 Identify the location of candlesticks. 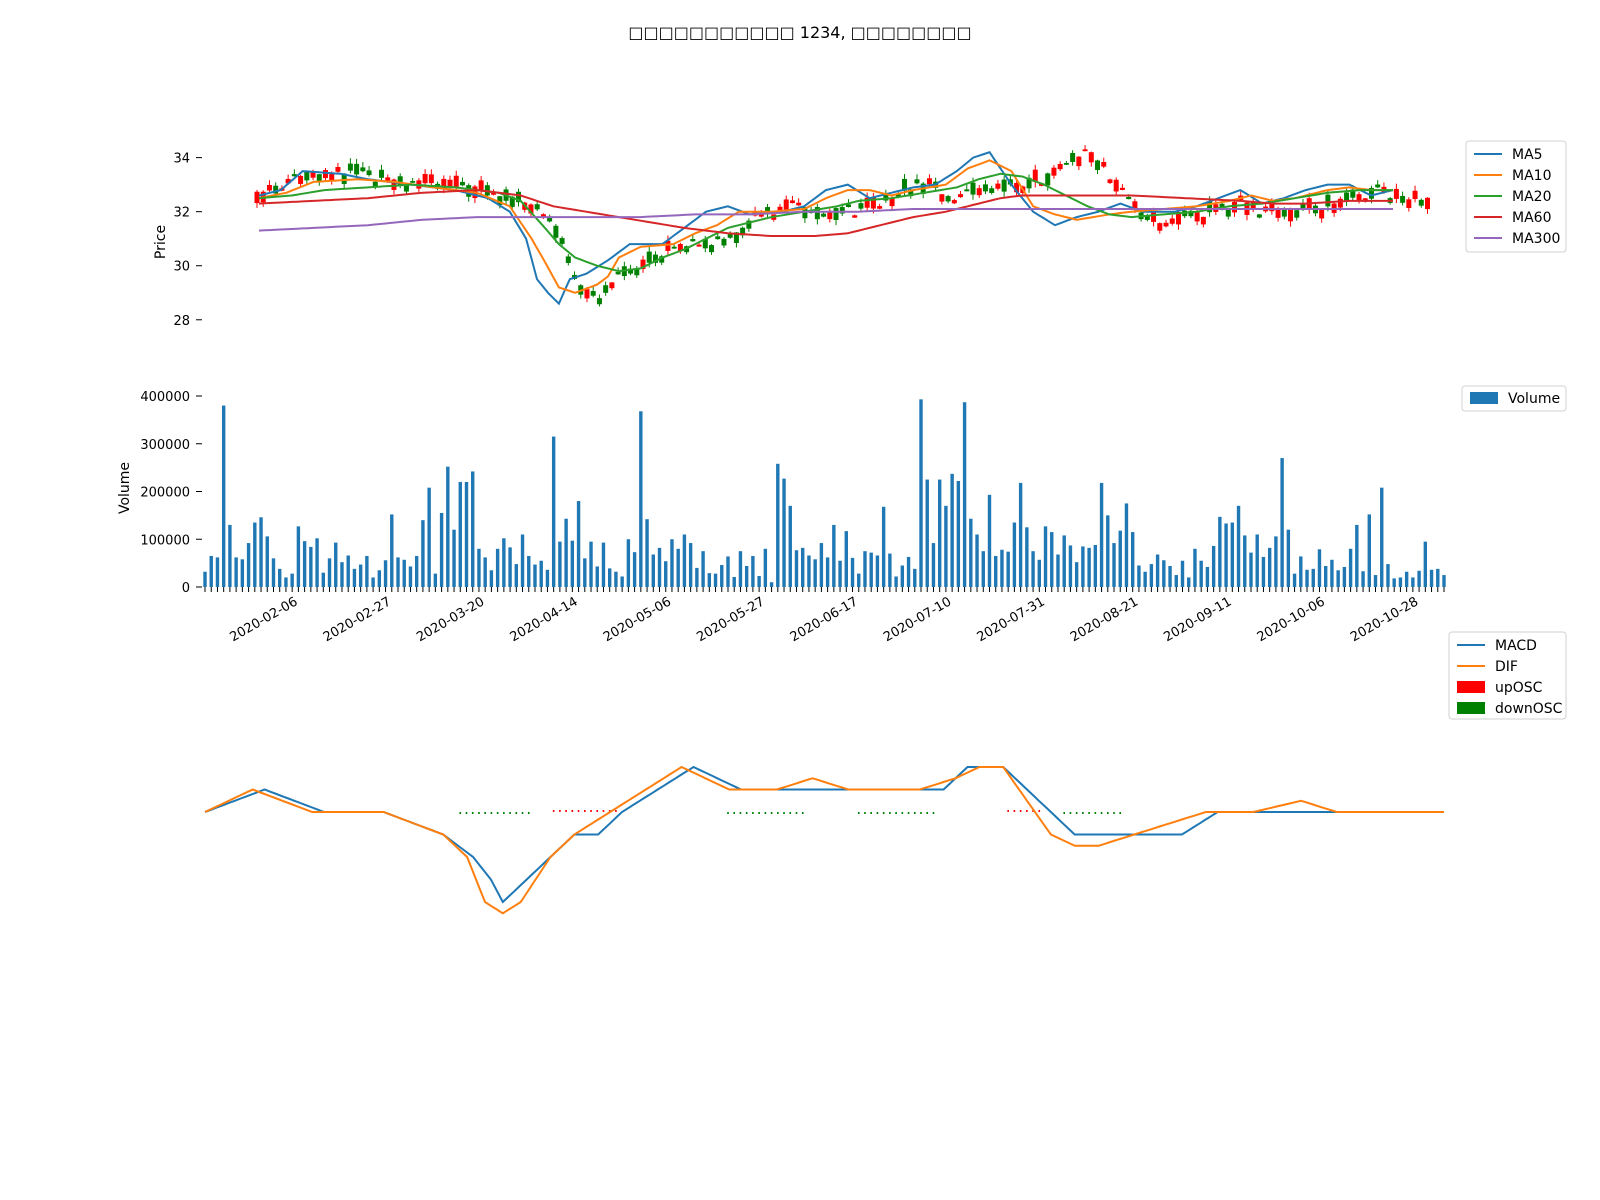
(842, 226).